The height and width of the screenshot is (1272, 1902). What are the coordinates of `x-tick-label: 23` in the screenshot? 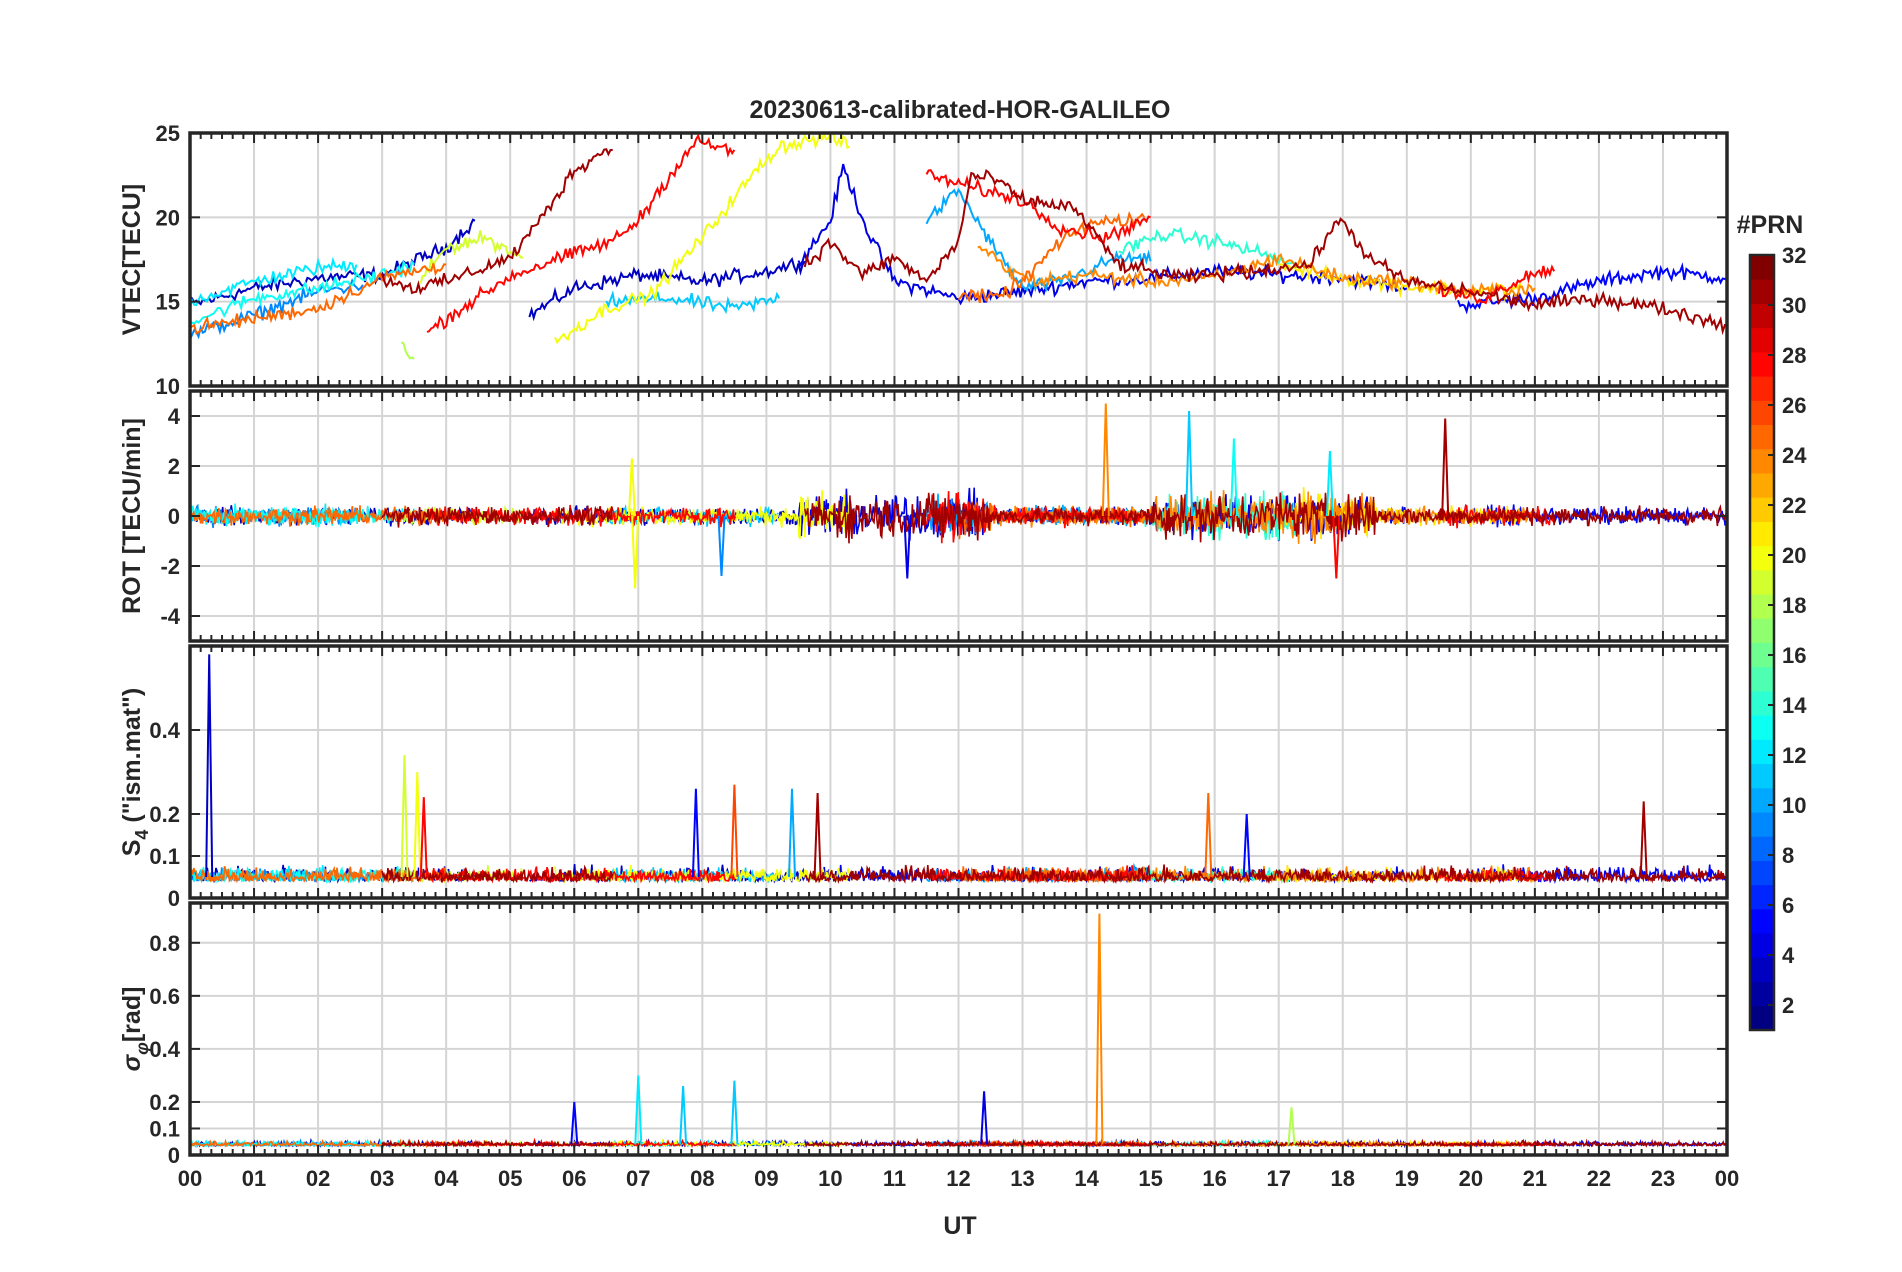 It's located at (1663, 1178).